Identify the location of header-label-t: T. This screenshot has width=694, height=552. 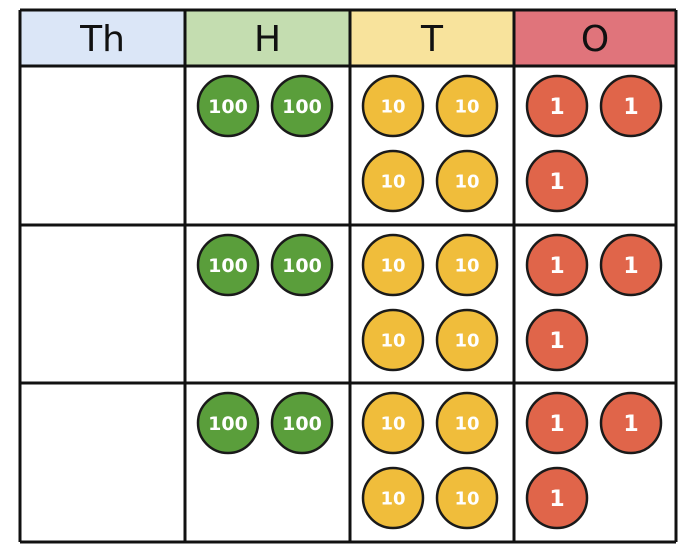
(432, 39).